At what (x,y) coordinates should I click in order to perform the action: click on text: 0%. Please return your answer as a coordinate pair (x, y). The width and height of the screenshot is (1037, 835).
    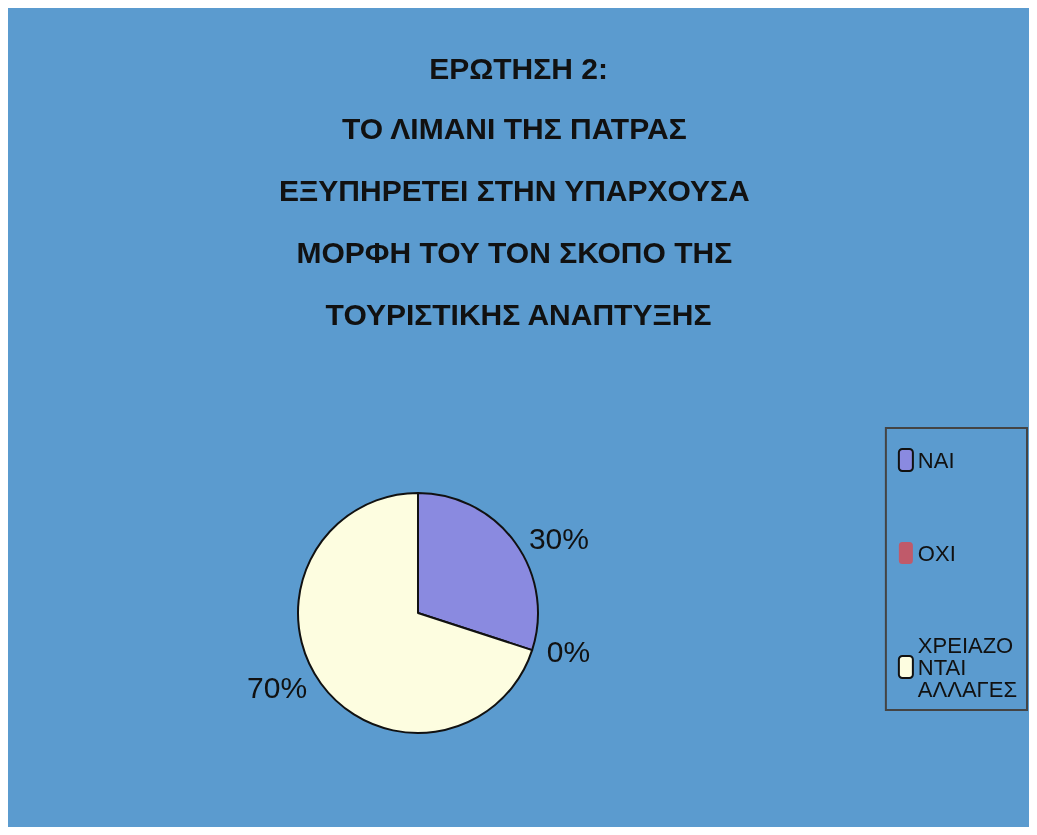
    Looking at the image, I should click on (568, 652).